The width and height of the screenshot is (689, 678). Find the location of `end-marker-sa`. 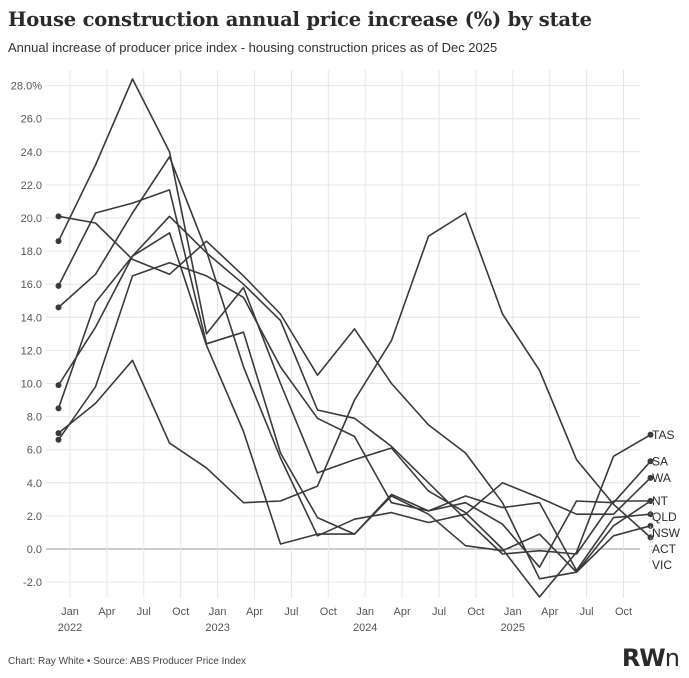

end-marker-sa is located at coordinates (650, 461).